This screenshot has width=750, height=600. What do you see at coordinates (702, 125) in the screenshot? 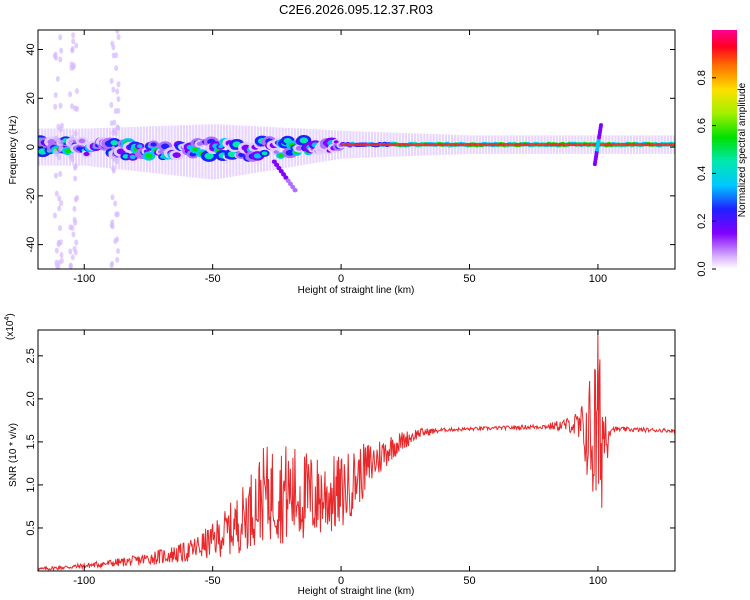
I see `colorbar-tick-label: 0.6` at bounding box center [702, 125].